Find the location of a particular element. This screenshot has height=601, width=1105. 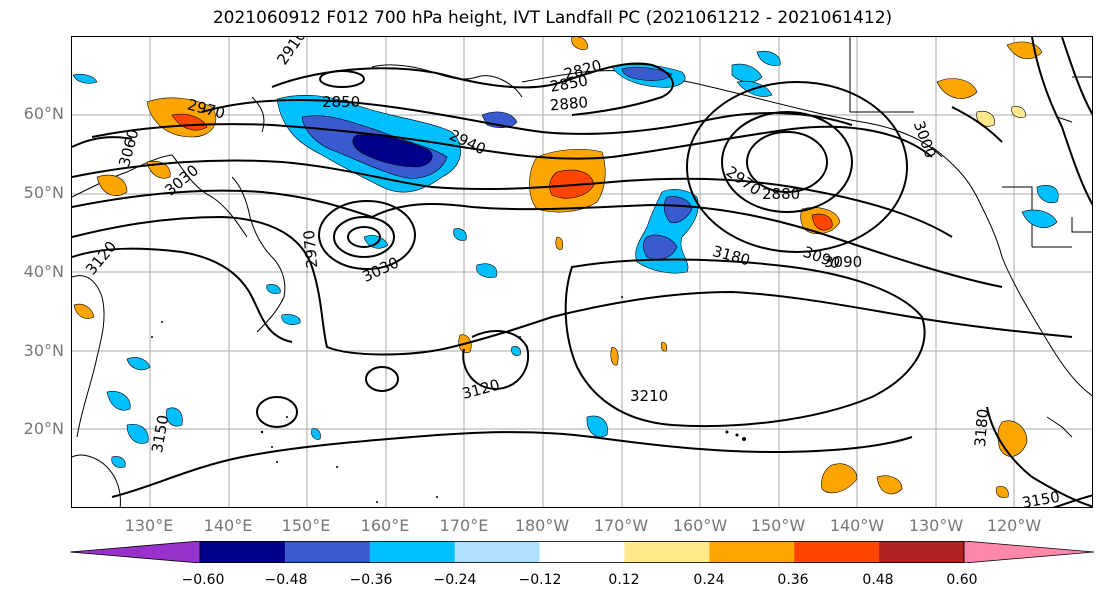

contour-label: 3000 is located at coordinates (925, 139).